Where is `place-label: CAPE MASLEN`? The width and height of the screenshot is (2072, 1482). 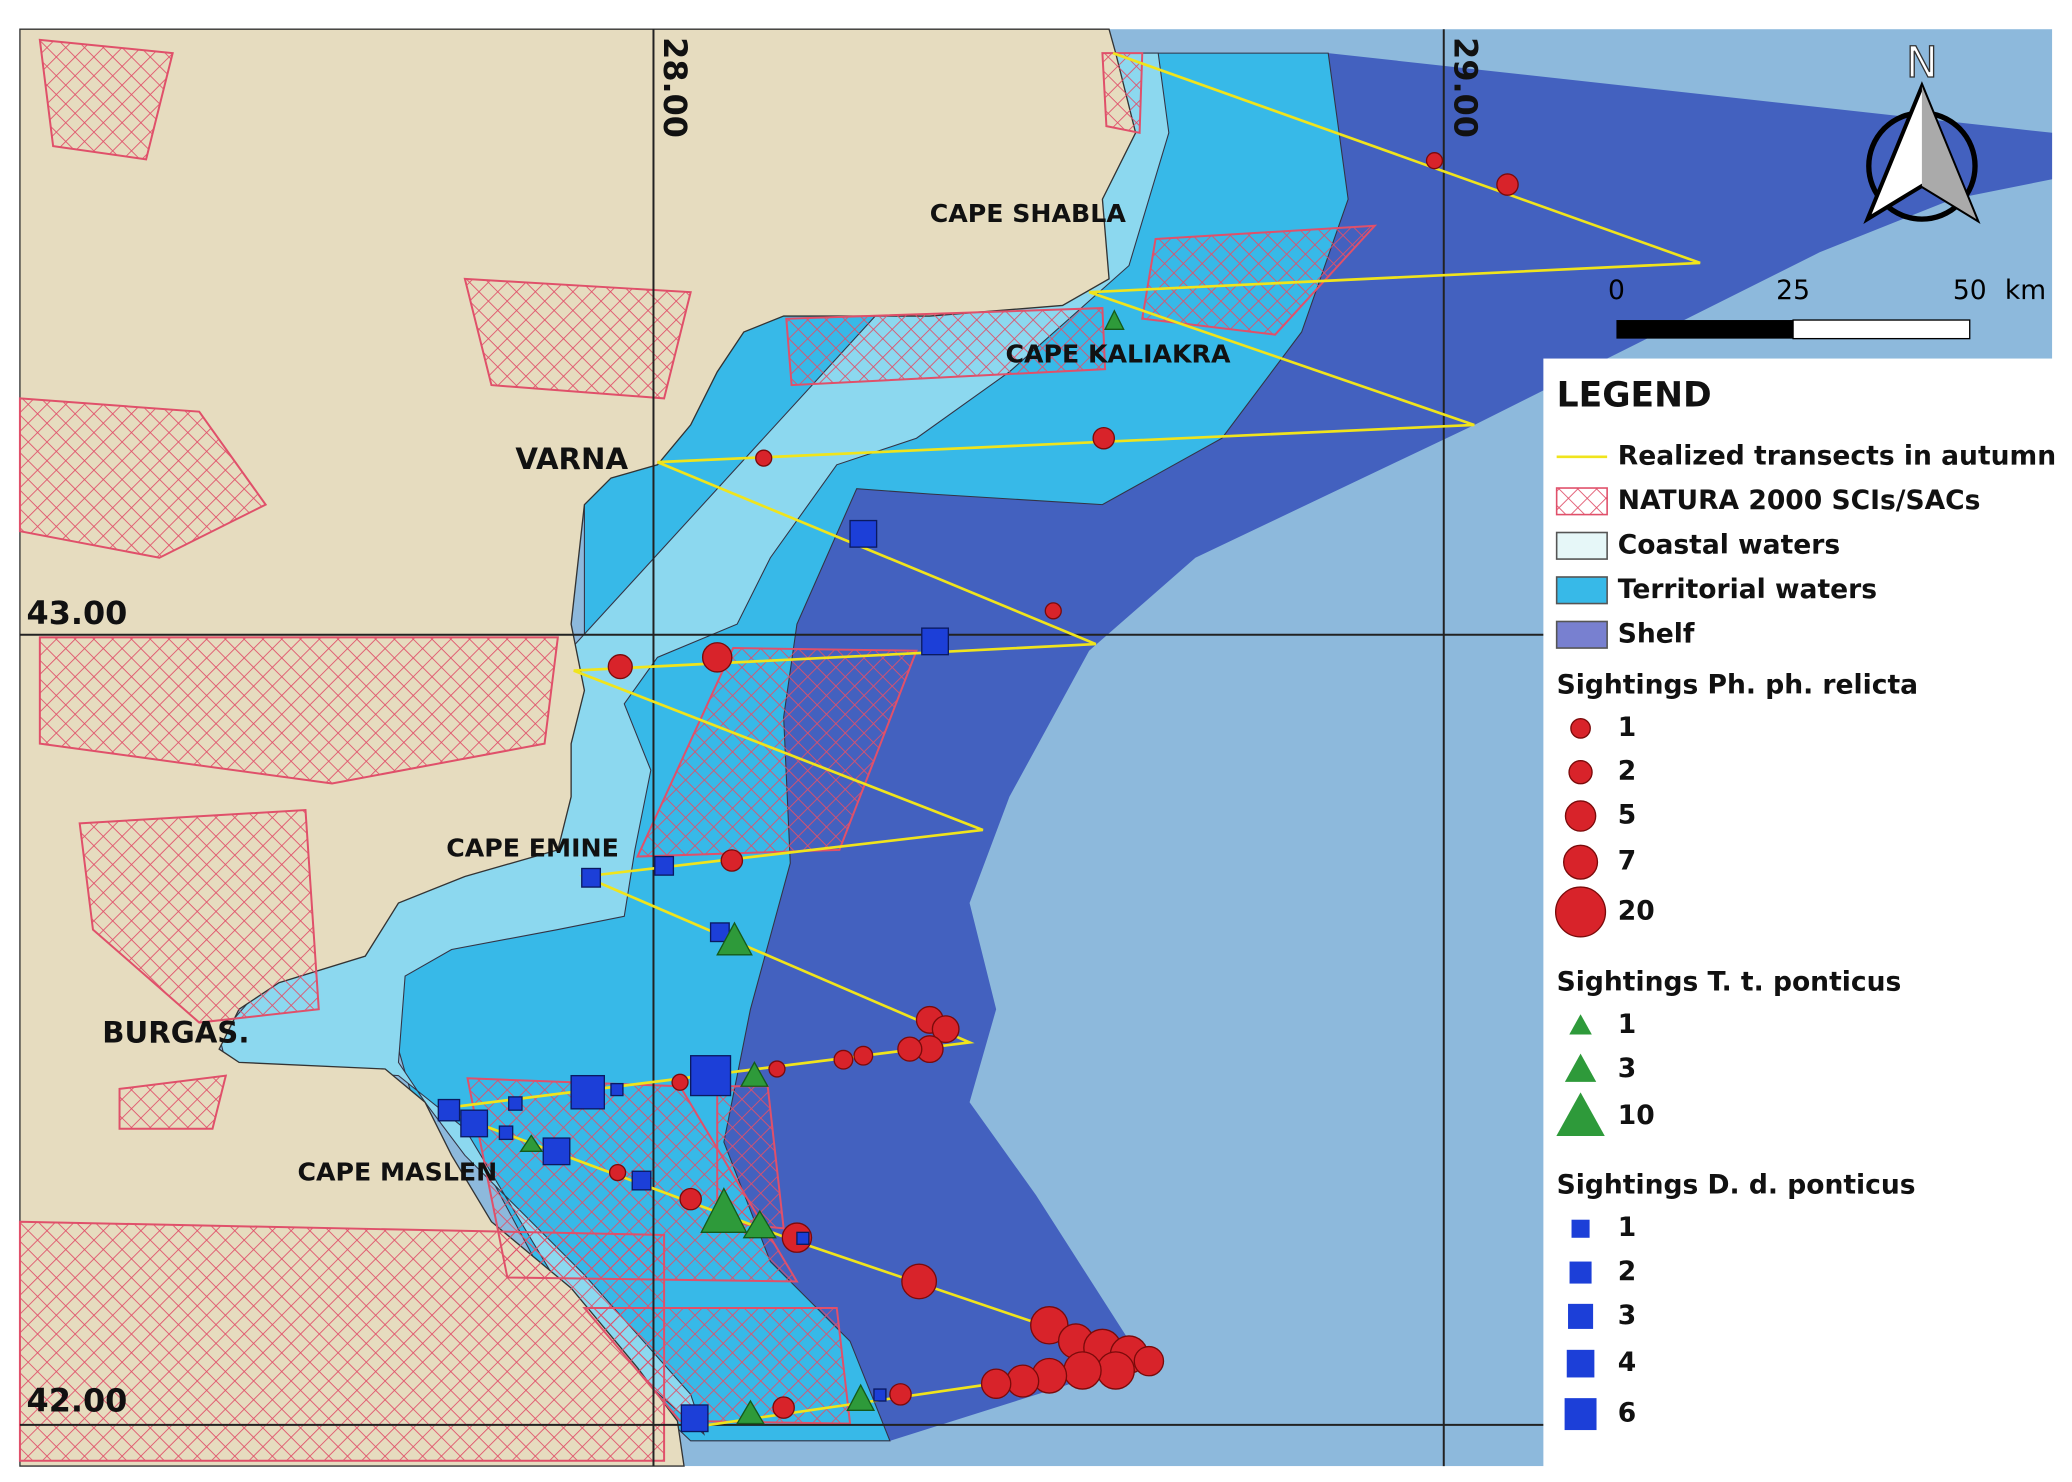
place-label: CAPE MASLEN is located at coordinates (398, 1172).